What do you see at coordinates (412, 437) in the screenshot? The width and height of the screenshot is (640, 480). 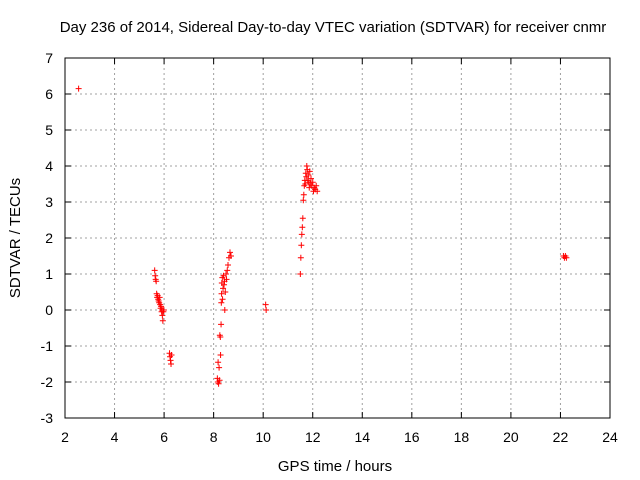 I see `x-tick-label: 16` at bounding box center [412, 437].